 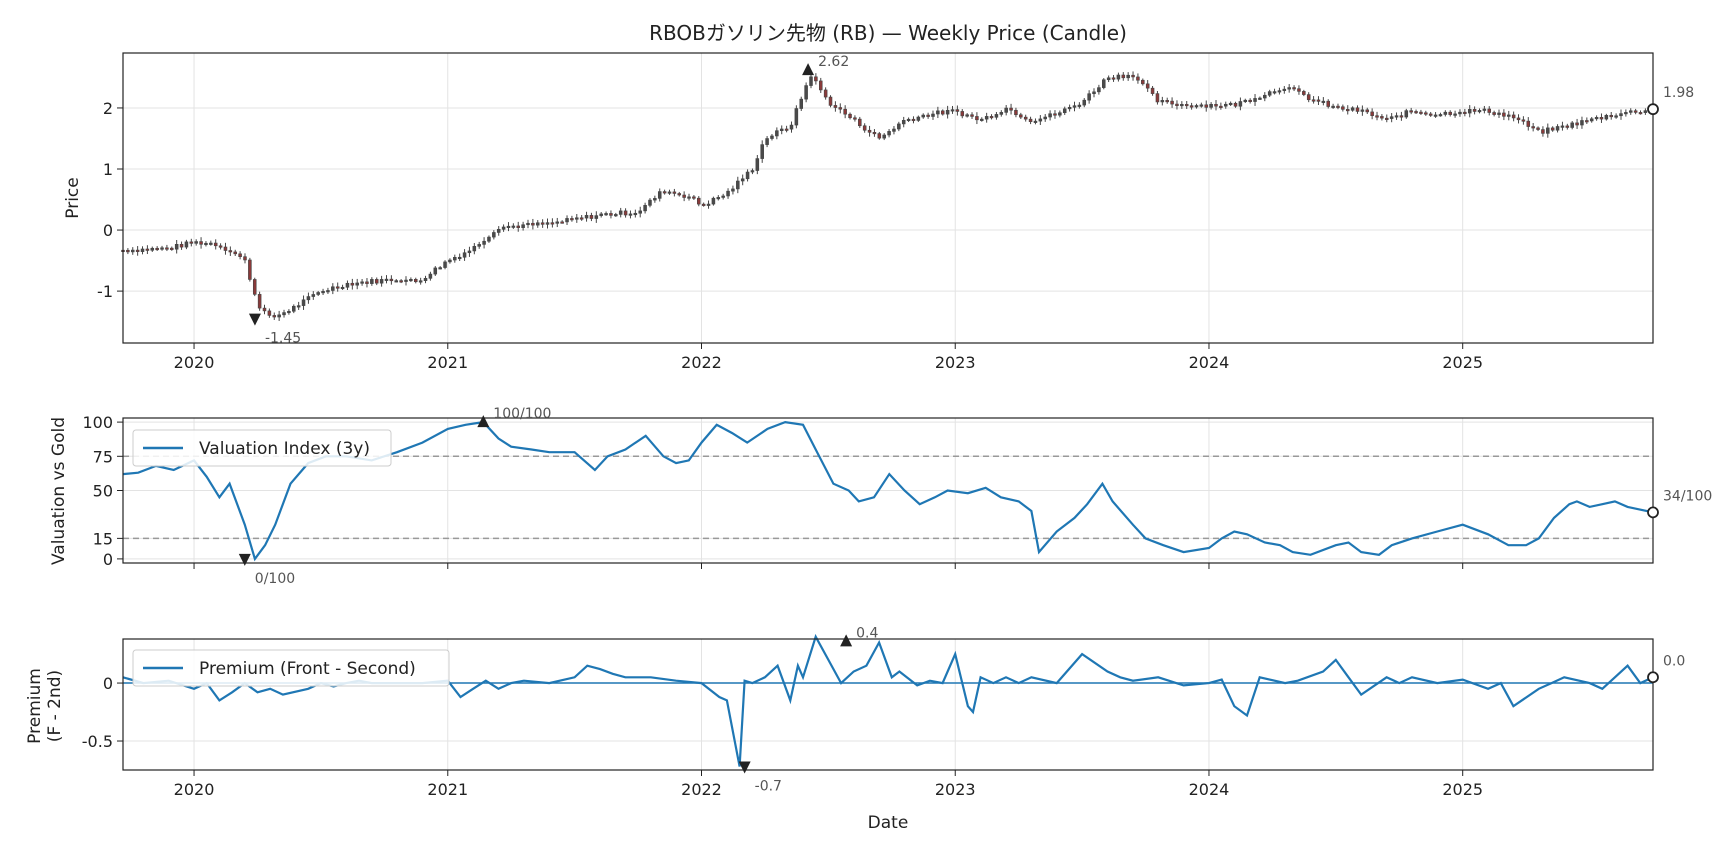 I want to click on y-tick-label: -0.5, so click(x=97, y=741).